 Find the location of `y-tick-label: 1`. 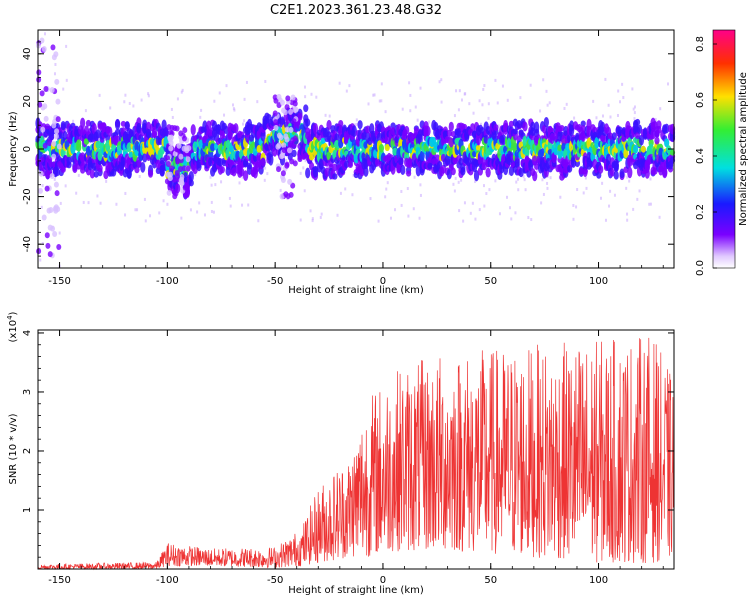

y-tick-label: 1 is located at coordinates (27, 510).